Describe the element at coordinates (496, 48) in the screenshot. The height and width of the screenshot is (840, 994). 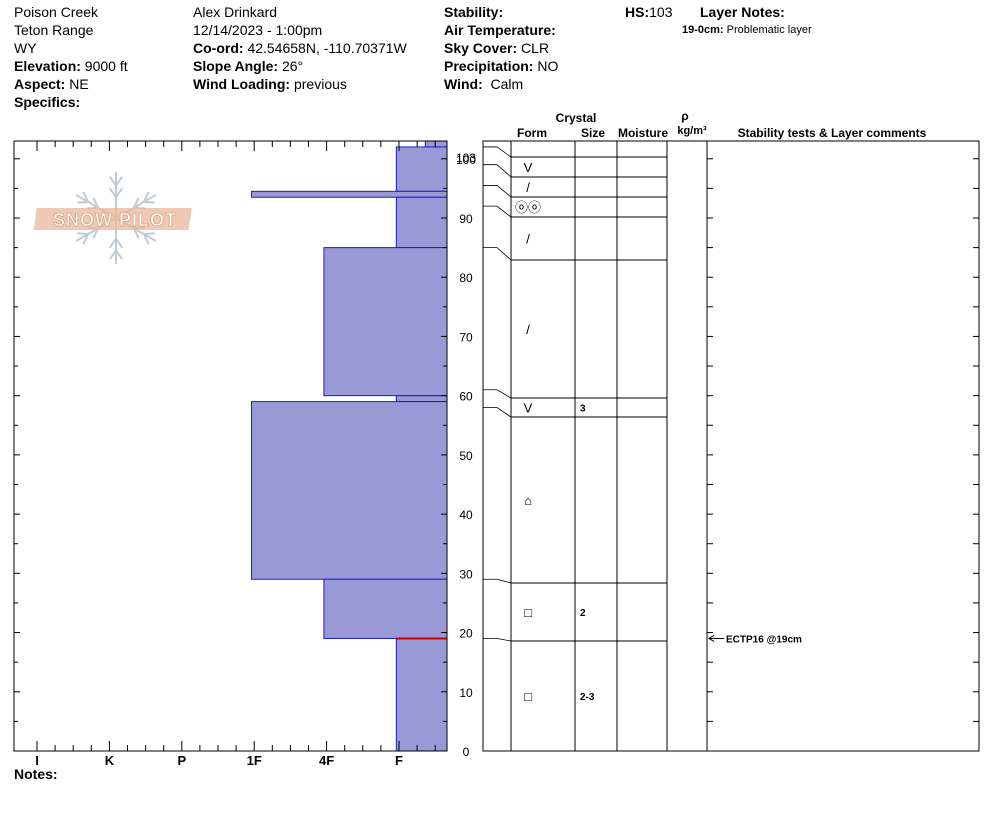
I see `sky-row: Sky Cover: CLR` at that location.